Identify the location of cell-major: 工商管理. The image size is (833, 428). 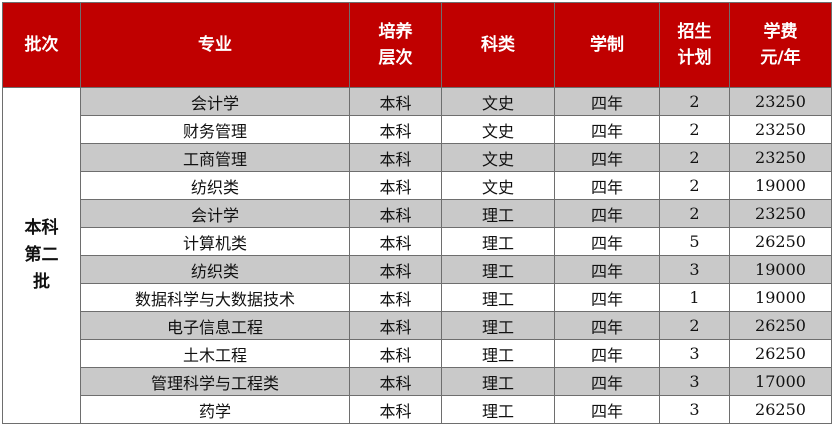
(215, 157).